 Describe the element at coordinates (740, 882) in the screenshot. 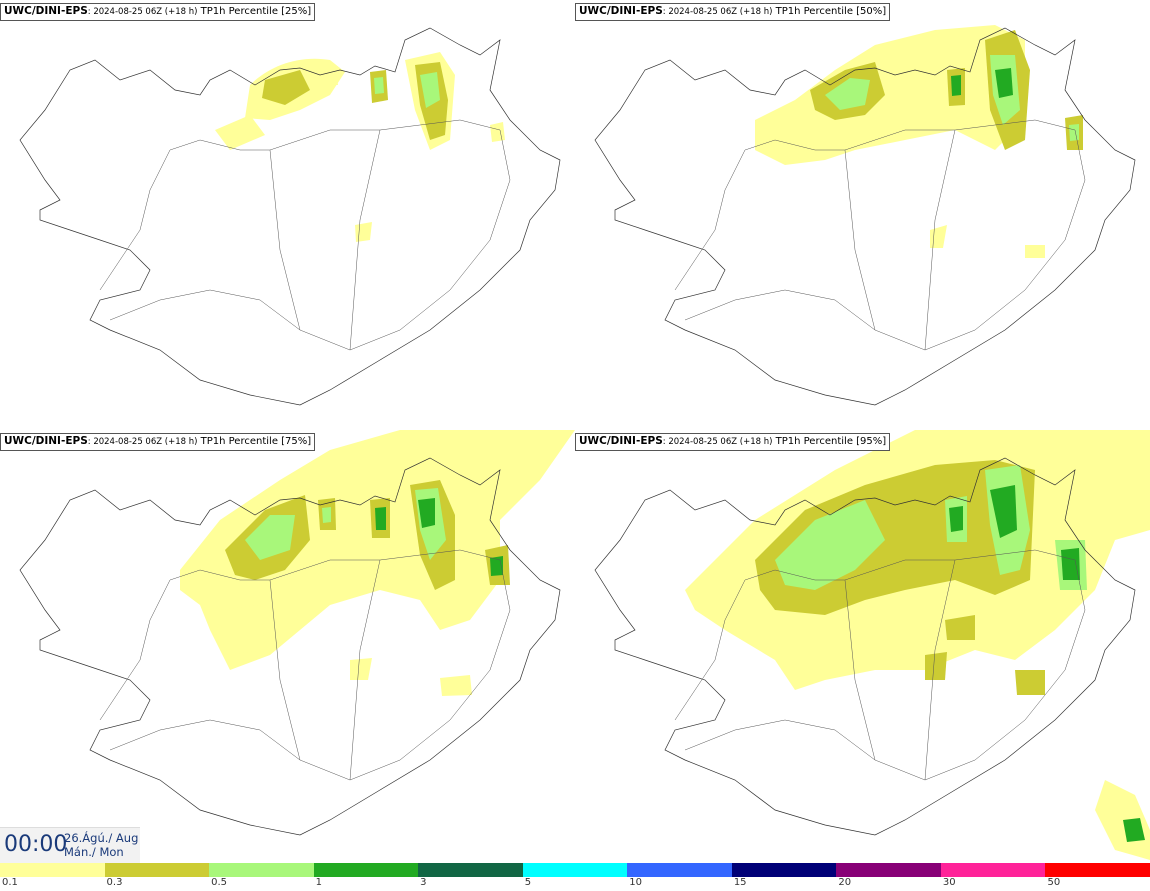

I see `legend-tick-label: 15` at that location.